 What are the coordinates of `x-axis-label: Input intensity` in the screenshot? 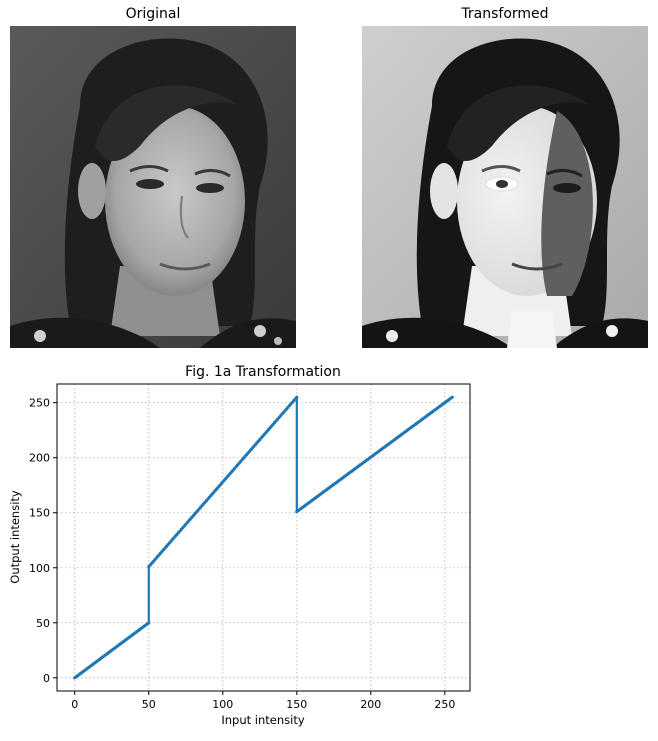 It's located at (262, 720).